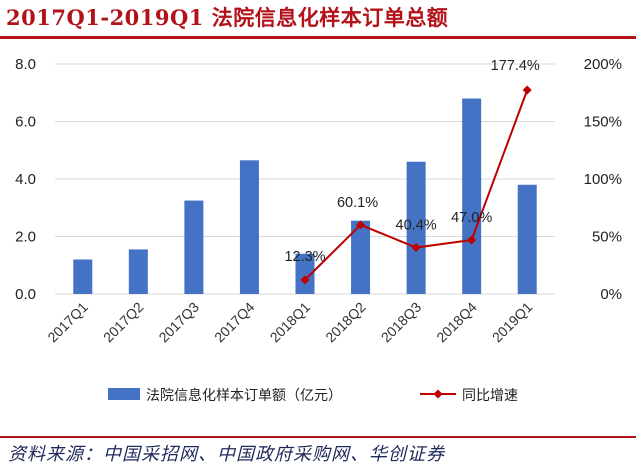 Image resolution: width=636 pixels, height=469 pixels. What do you see at coordinates (490, 396) in the screenshot?
I see `legend-line-label: 同比增速` at bounding box center [490, 396].